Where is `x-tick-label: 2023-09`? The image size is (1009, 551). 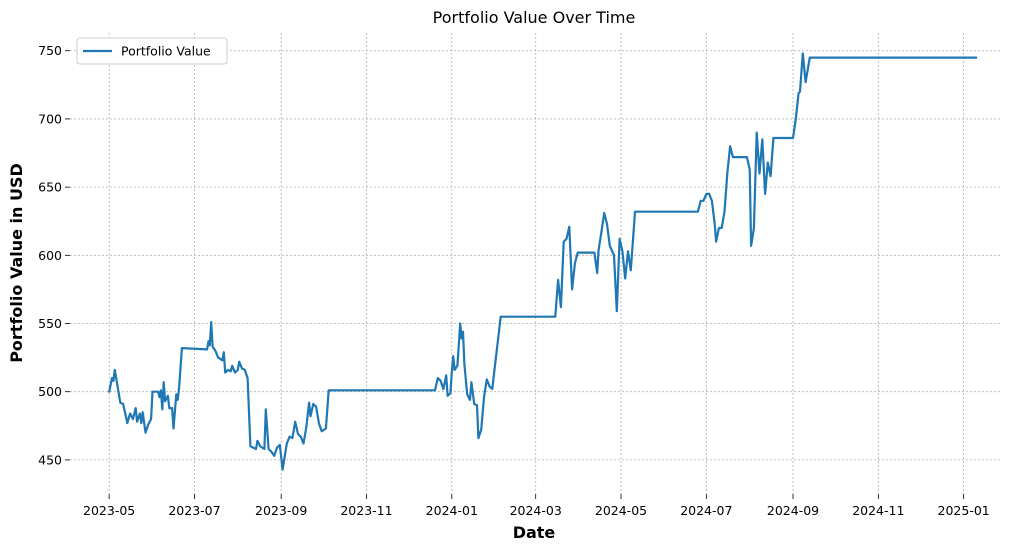
x-tick-label: 2023-09 is located at coordinates (281, 510).